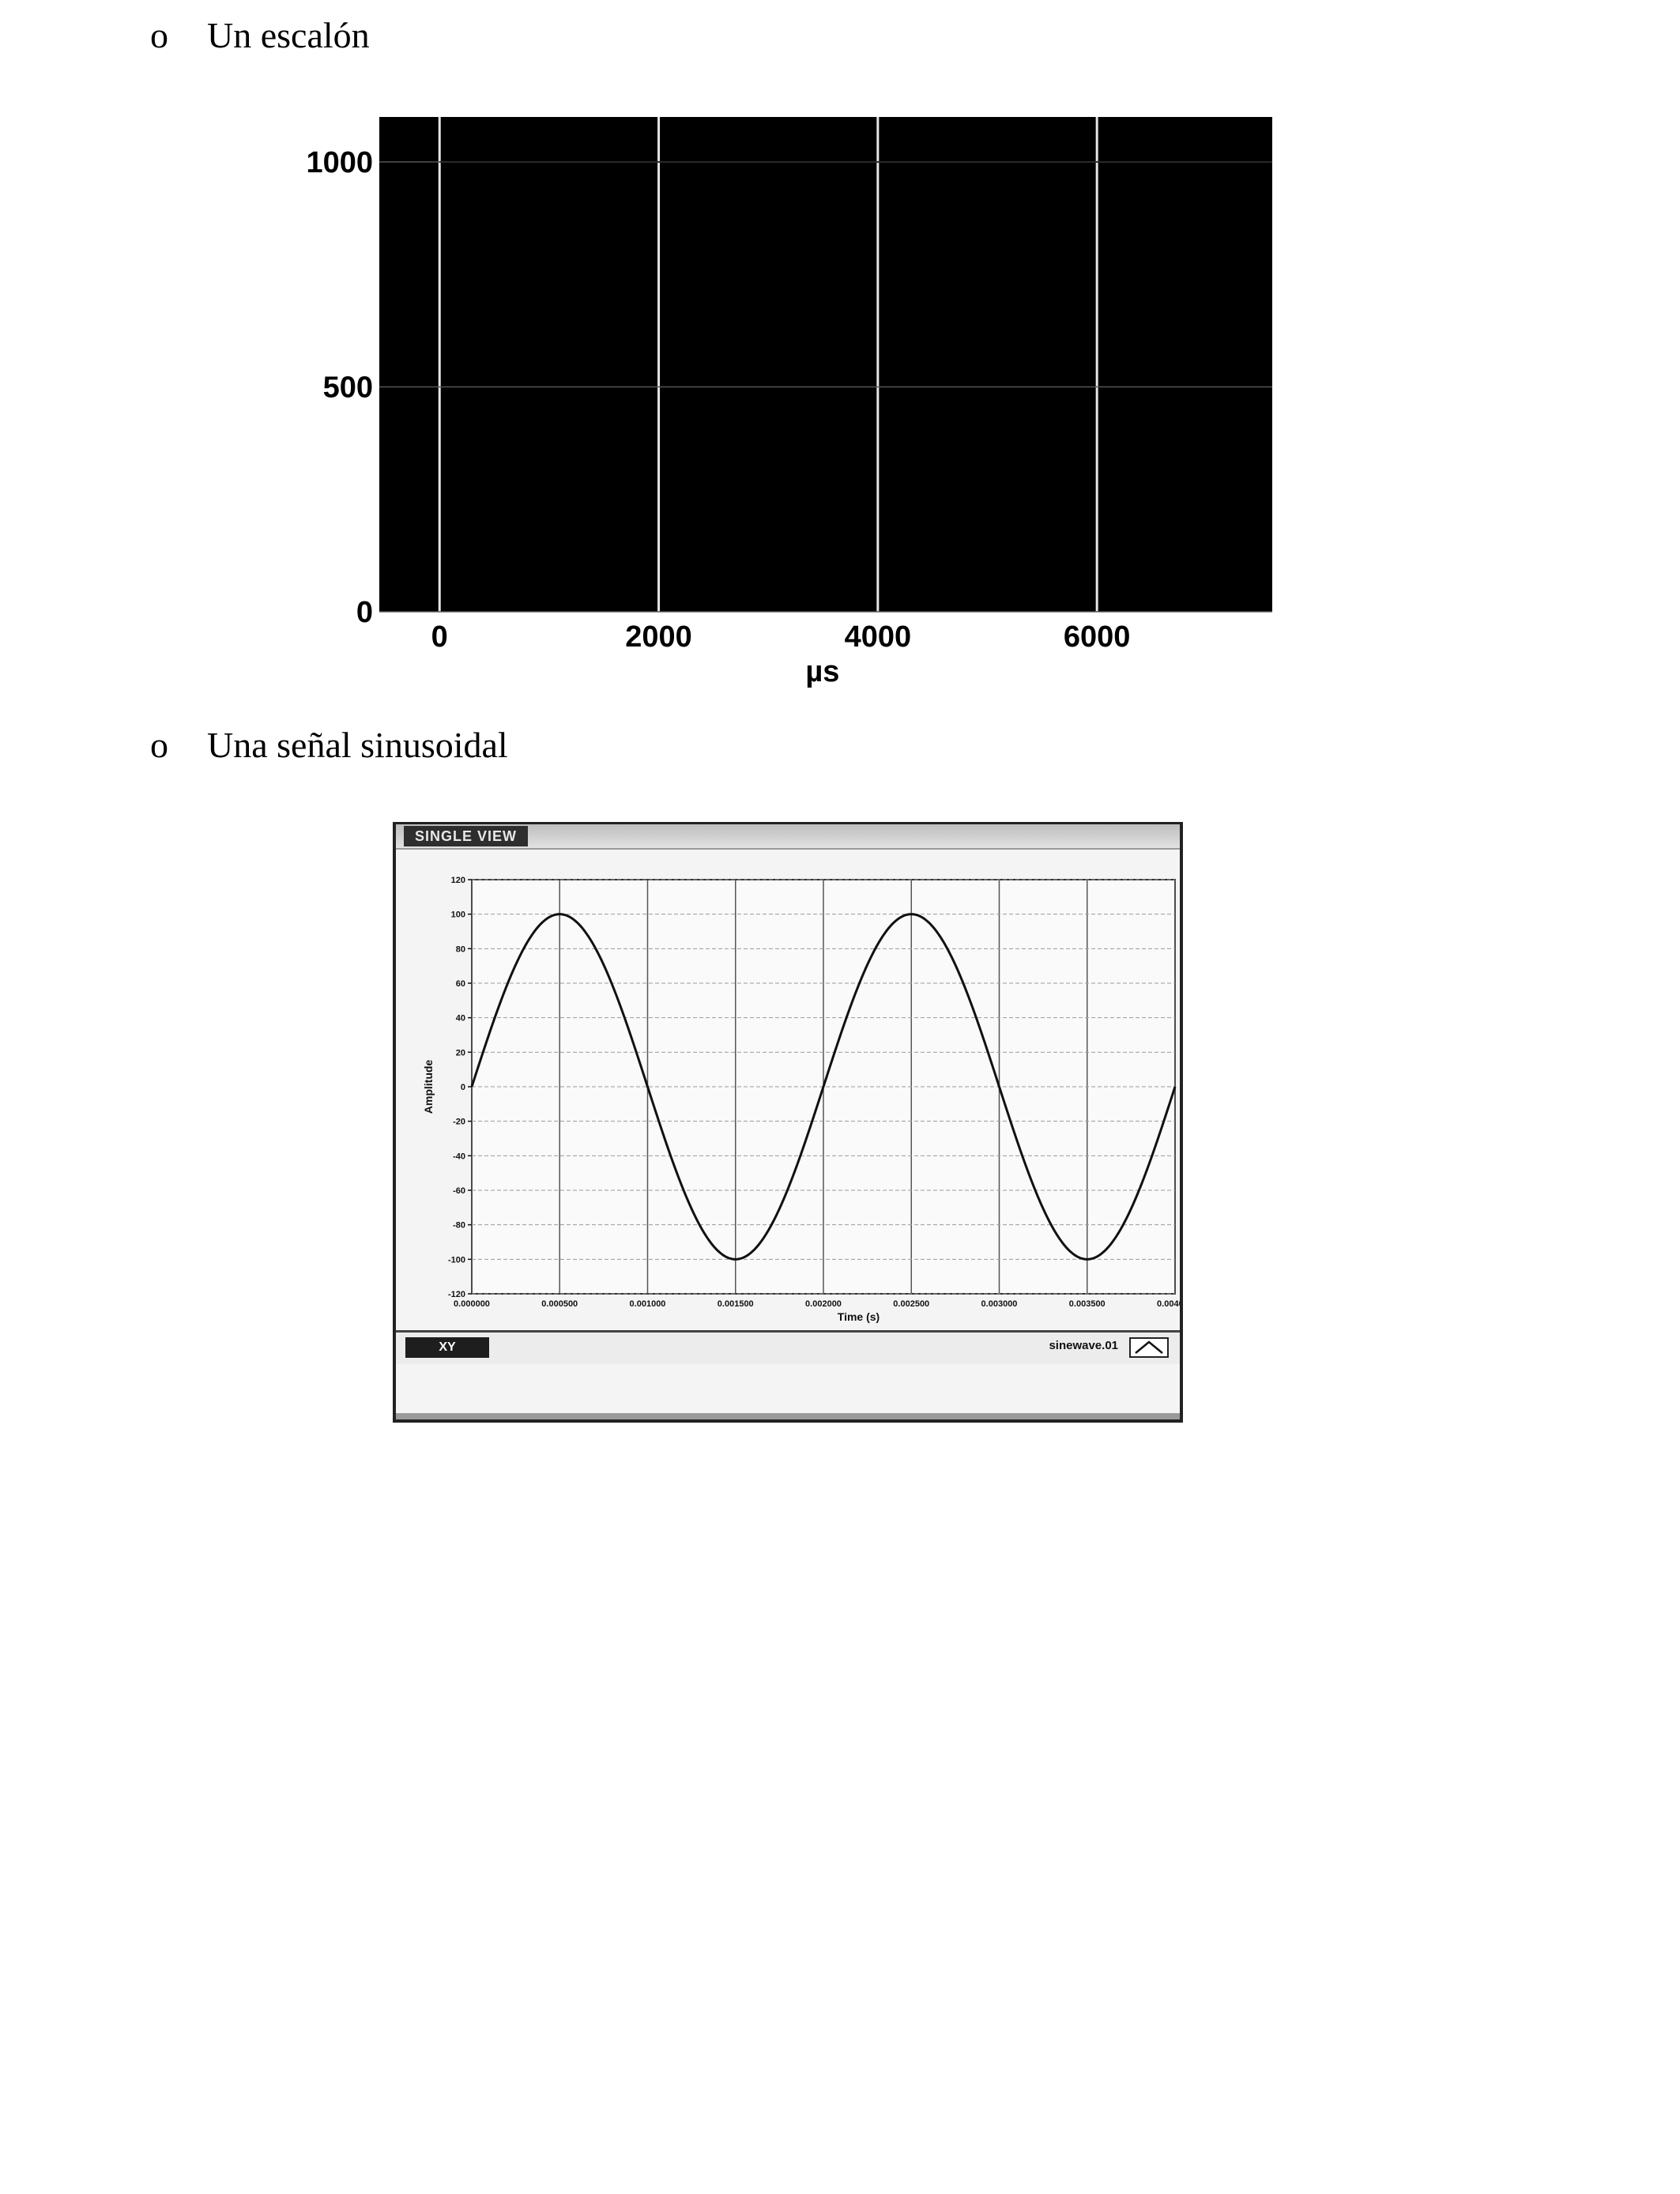  What do you see at coordinates (1087, 1304) in the screenshot?
I see `x-tick-label: 0.003500` at bounding box center [1087, 1304].